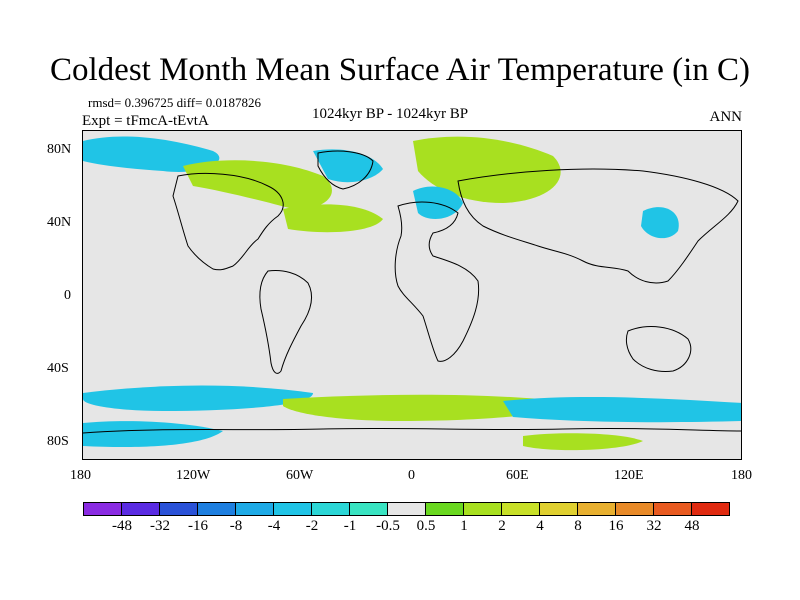 The height and width of the screenshot is (600, 800). I want to click on lon-tick-180e: 180, so click(741, 475).